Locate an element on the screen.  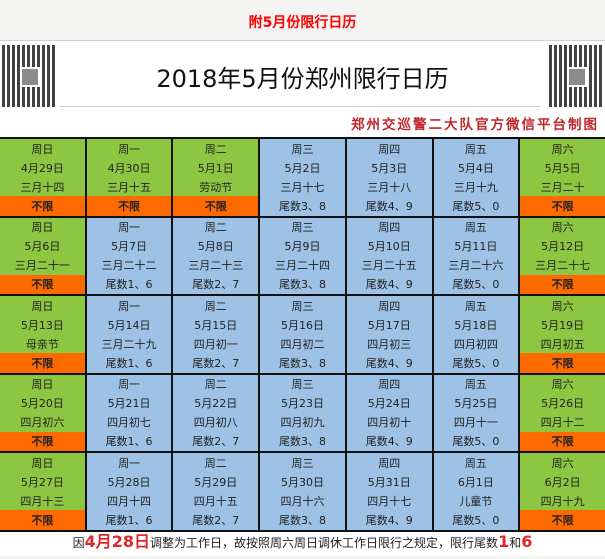
cell-date: 5月4日 is located at coordinates (475, 168).